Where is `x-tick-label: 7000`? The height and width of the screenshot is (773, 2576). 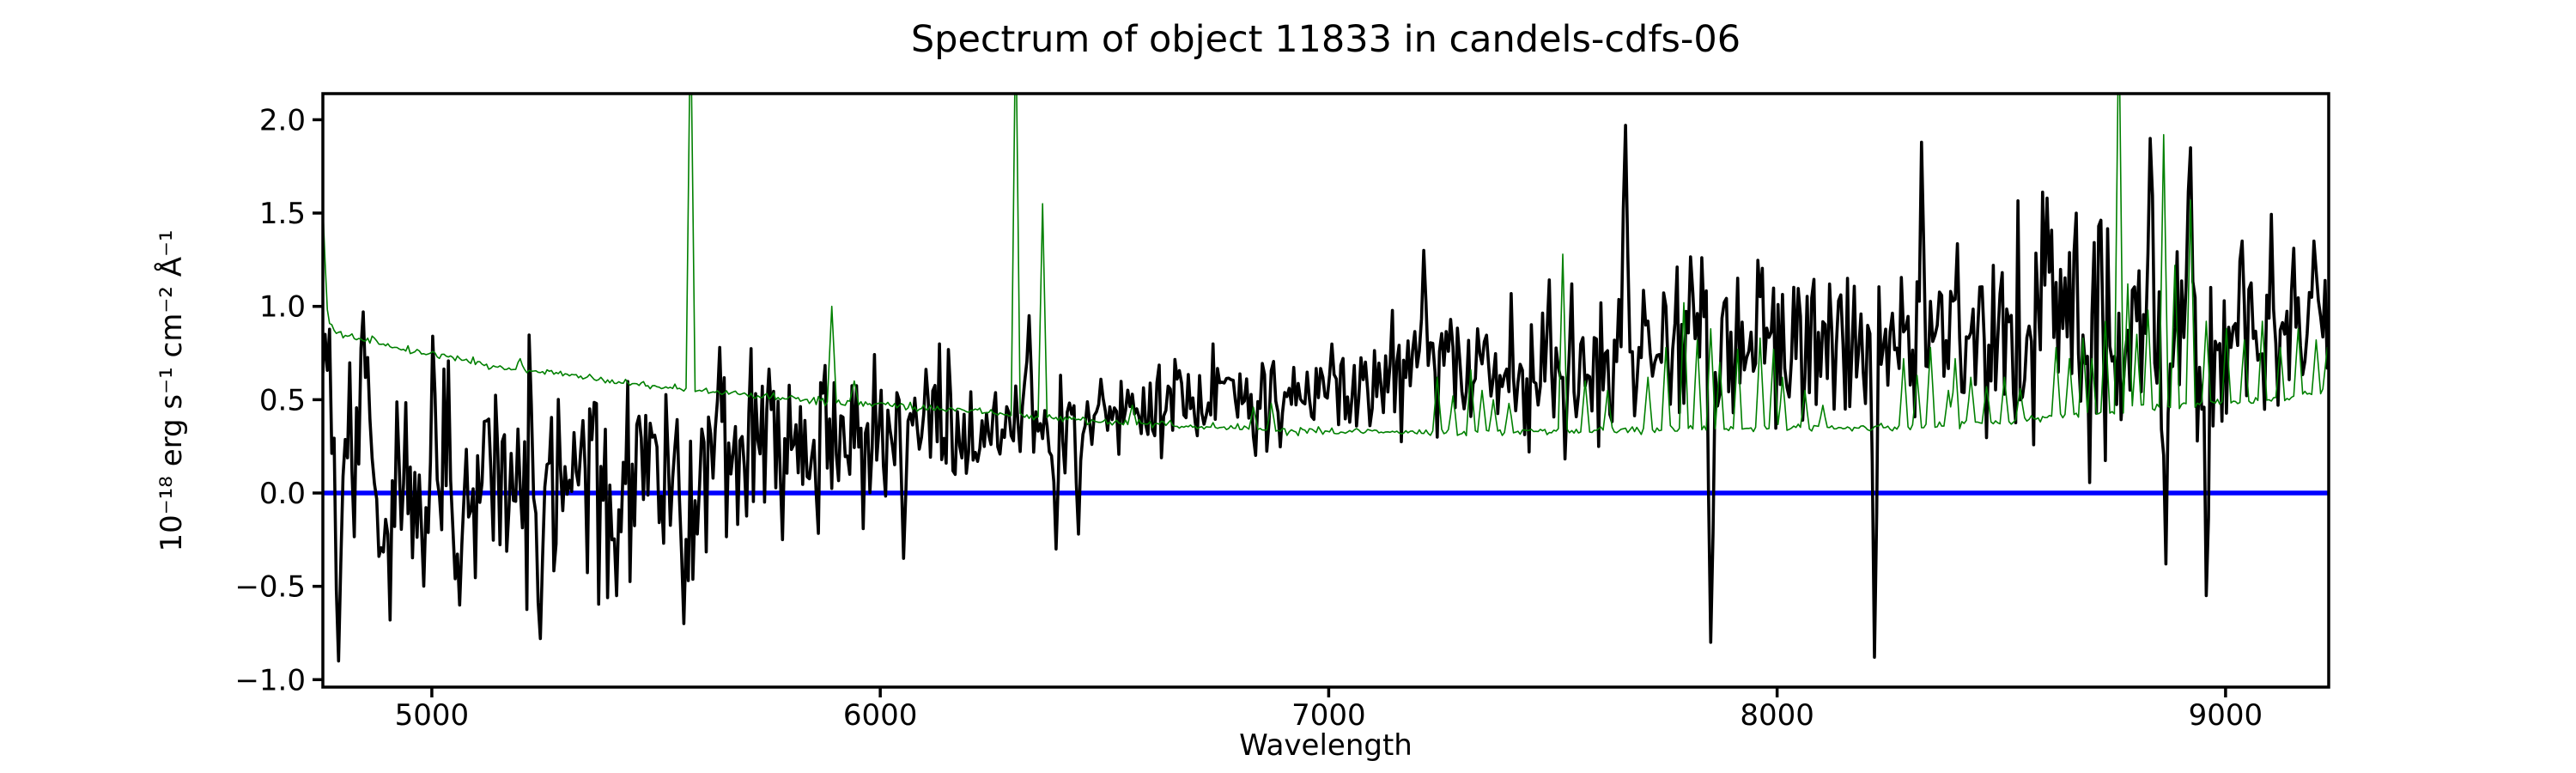 x-tick-label: 7000 is located at coordinates (1328, 715).